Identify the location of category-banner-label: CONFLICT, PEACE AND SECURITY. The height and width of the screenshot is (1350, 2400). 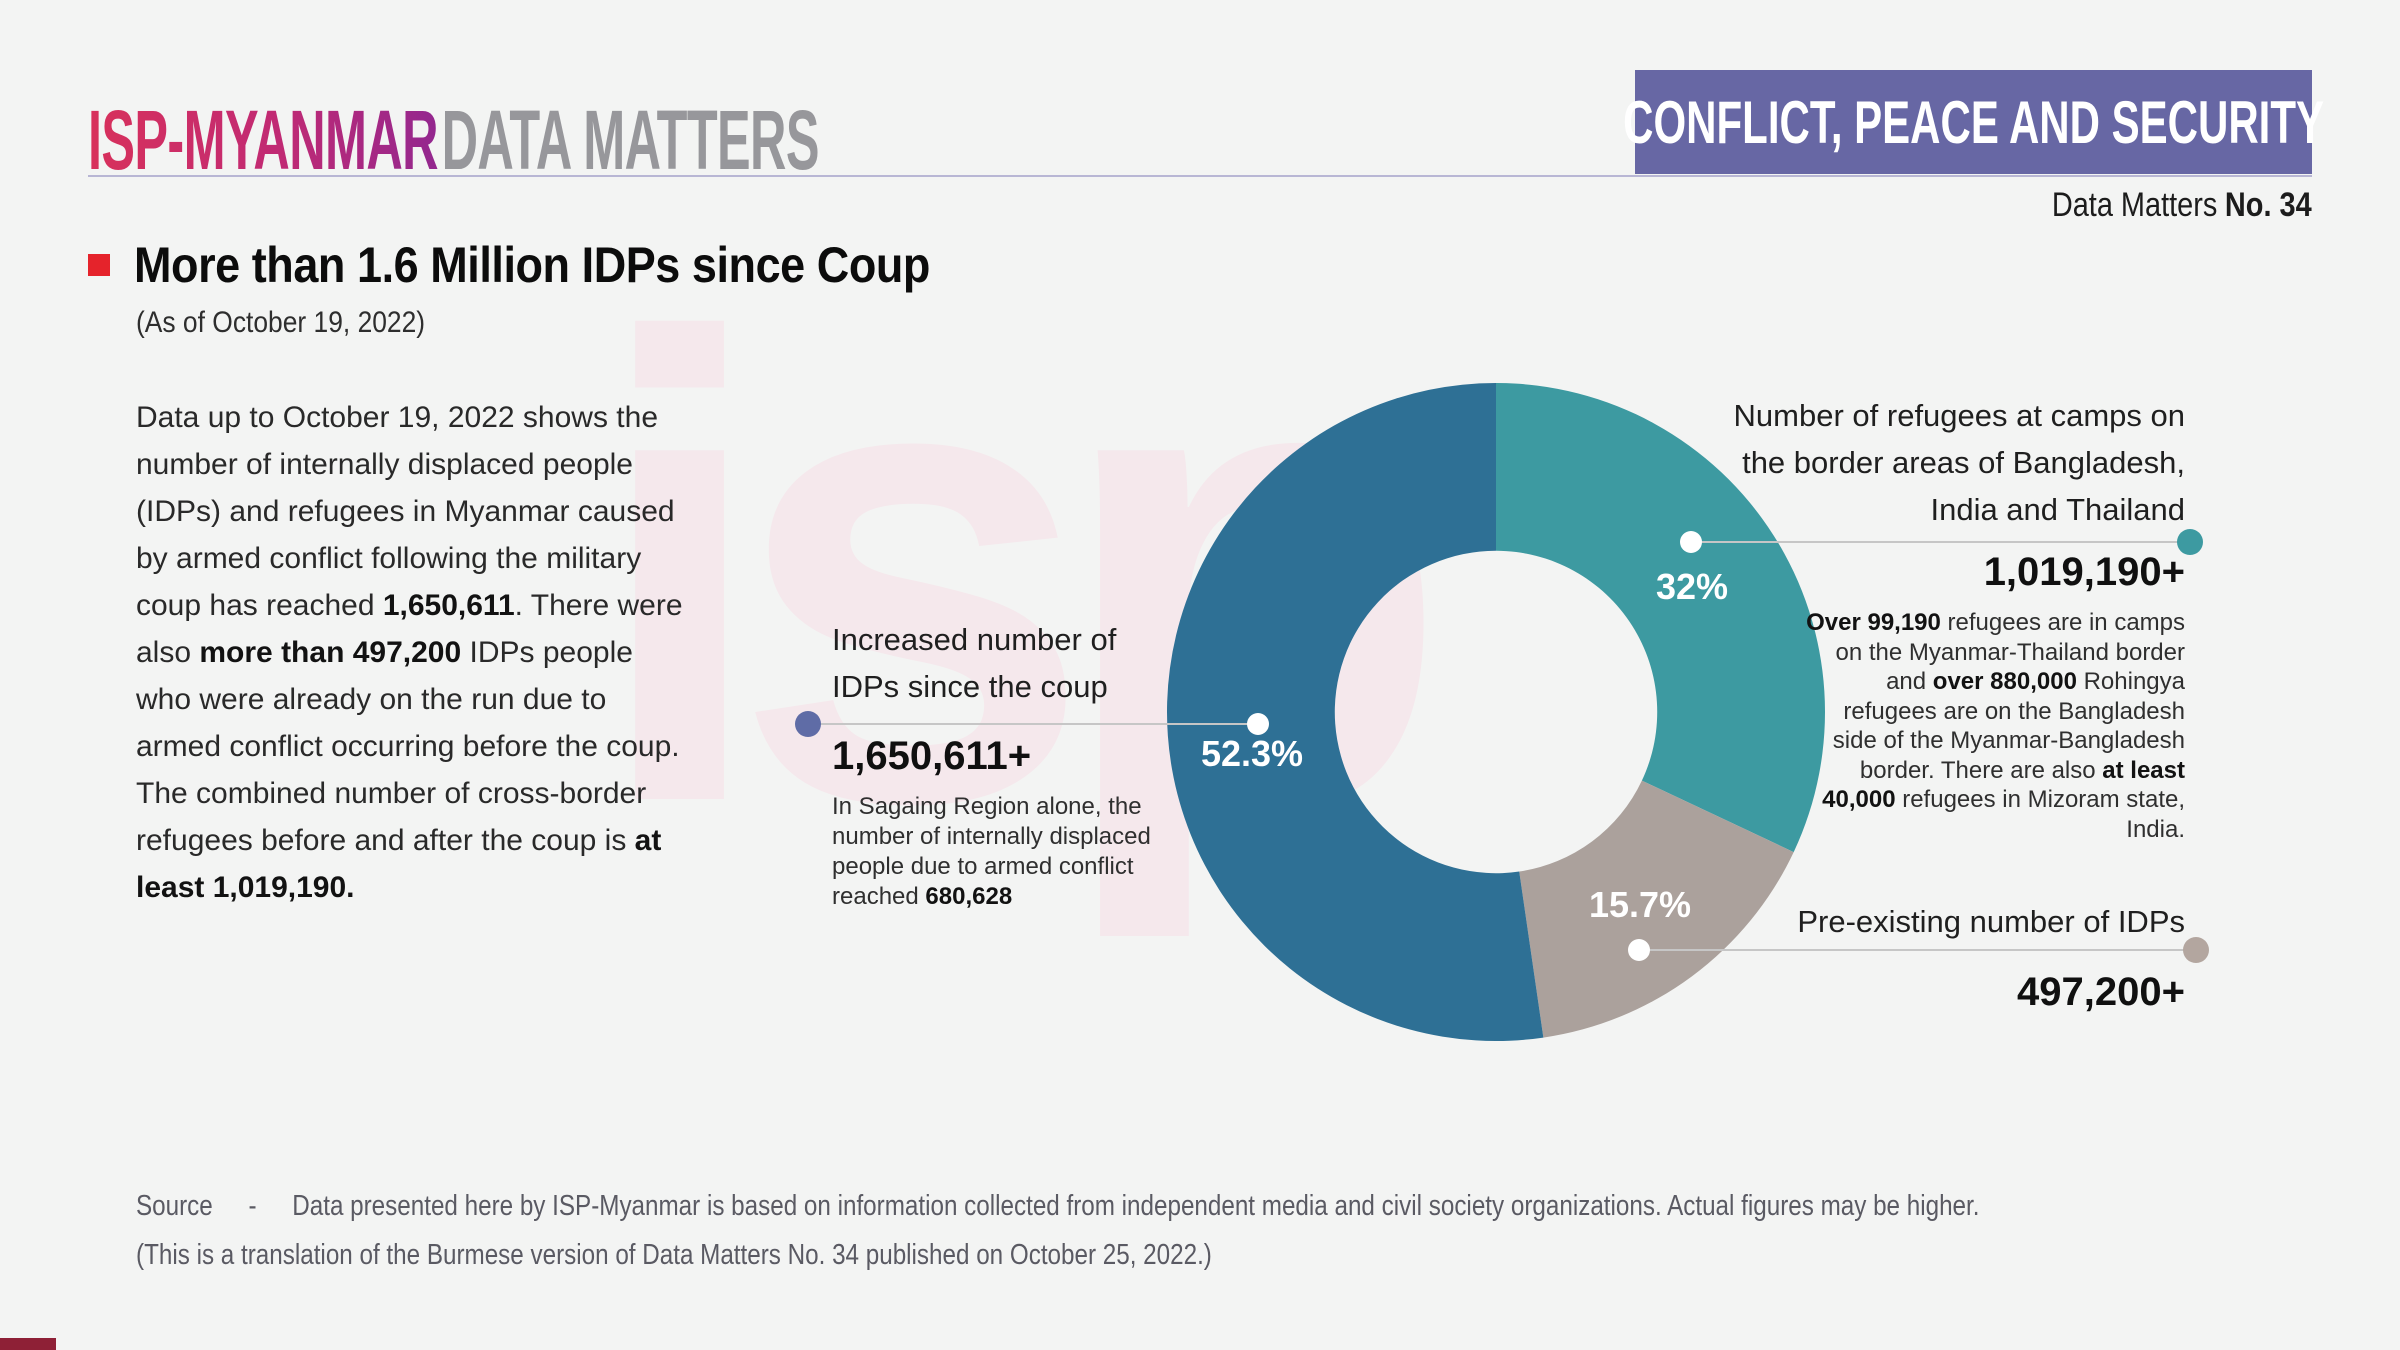
(1973, 122).